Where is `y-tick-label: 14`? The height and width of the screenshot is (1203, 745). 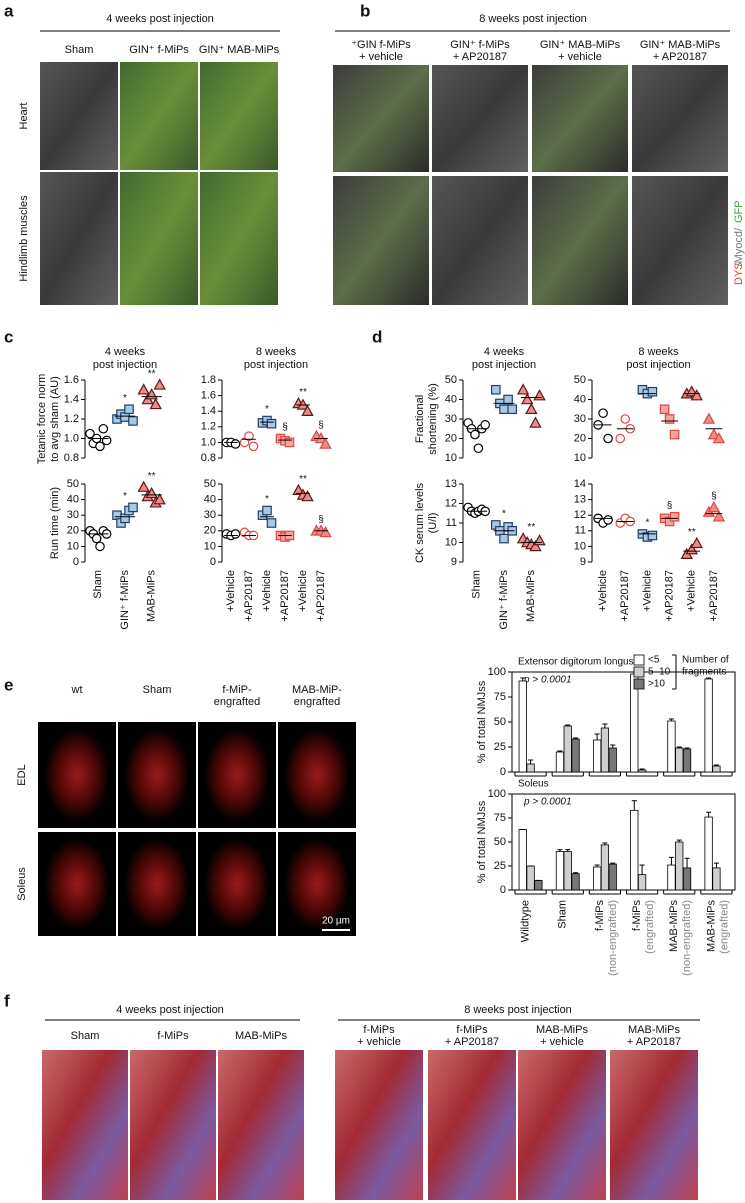 y-tick-label: 14 is located at coordinates (580, 484).